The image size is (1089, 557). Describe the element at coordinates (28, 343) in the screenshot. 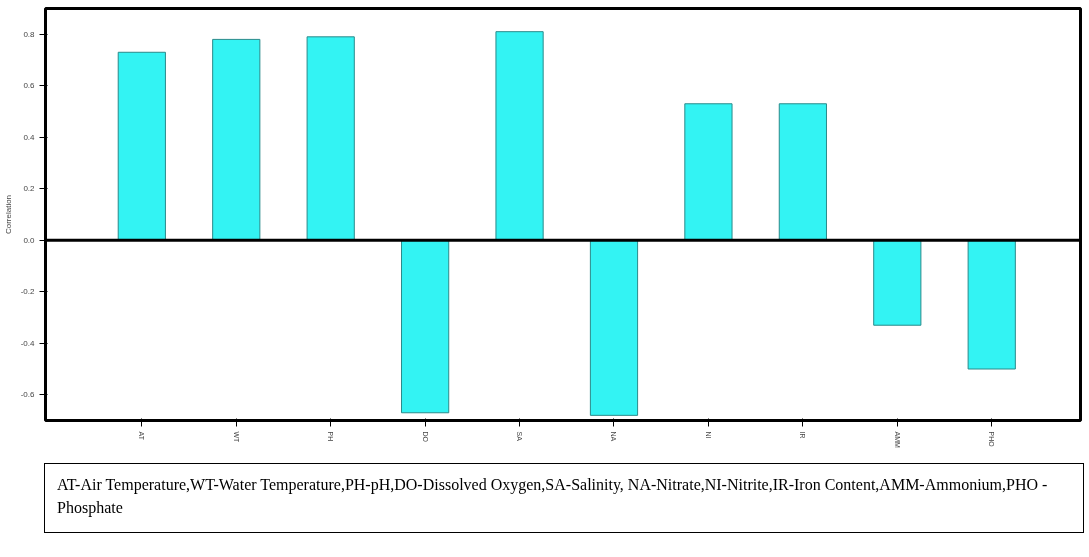

I see `y-tick-label: -0.4` at that location.